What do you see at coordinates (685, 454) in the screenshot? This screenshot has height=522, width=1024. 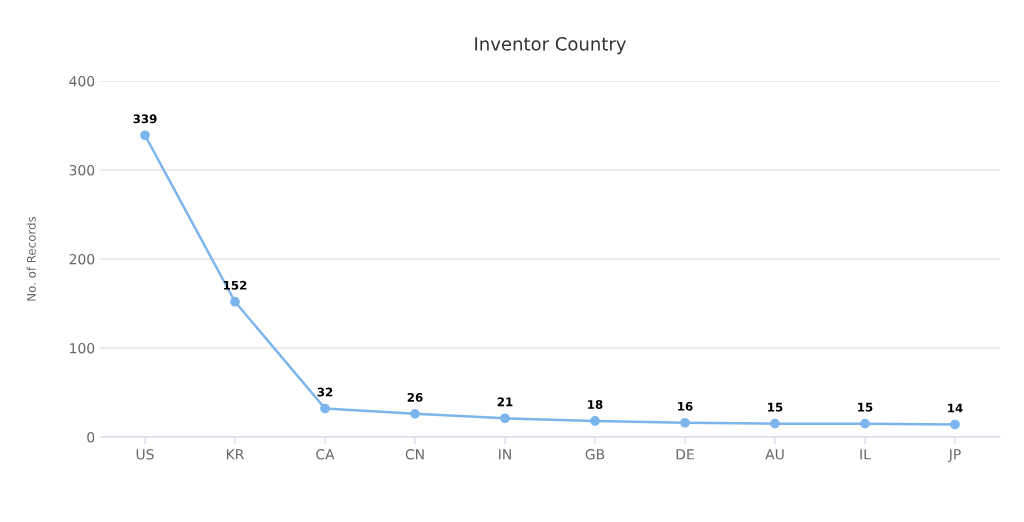 I see `x-tick-label: DE` at bounding box center [685, 454].